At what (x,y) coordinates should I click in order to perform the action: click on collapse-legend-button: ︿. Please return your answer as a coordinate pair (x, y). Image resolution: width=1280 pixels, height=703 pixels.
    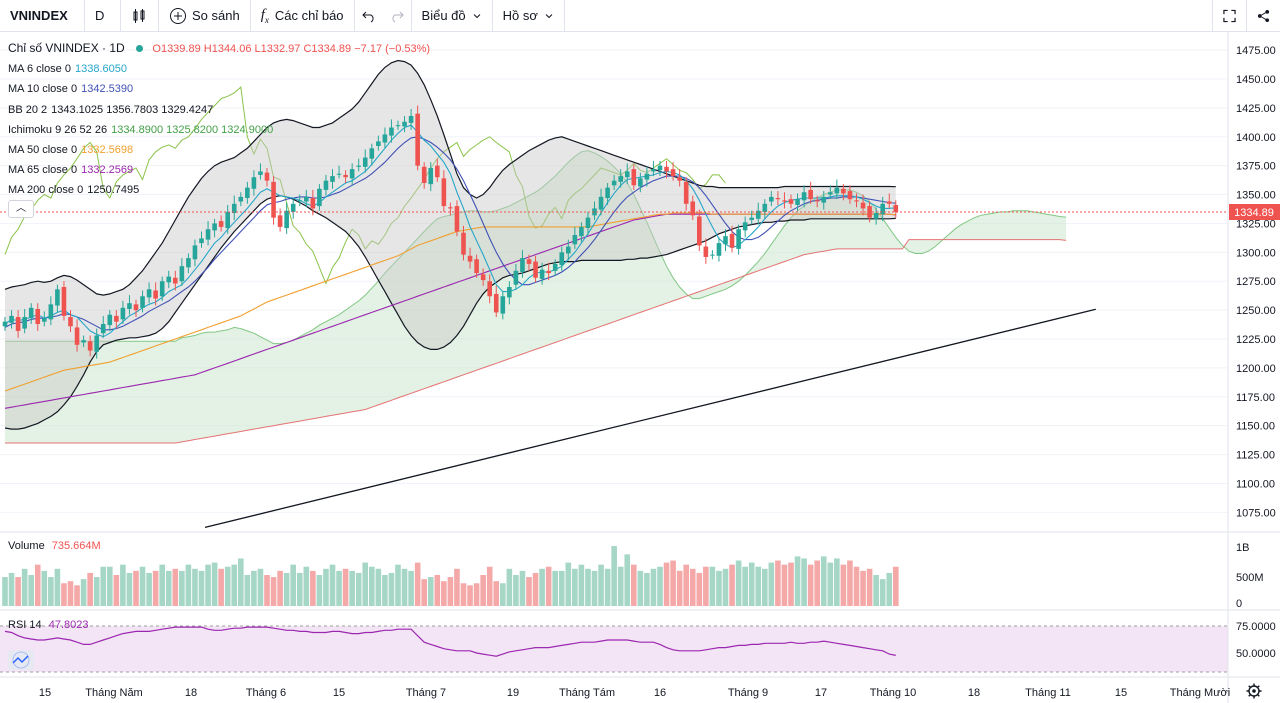
    Looking at the image, I should click on (21, 209).